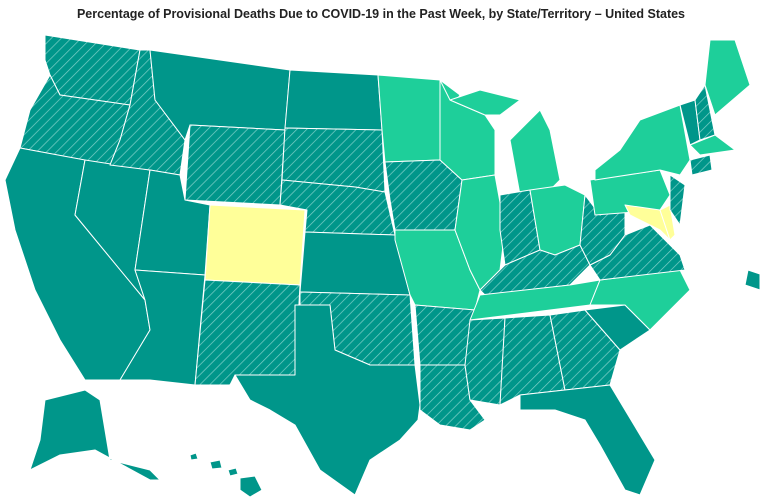 The width and height of the screenshot is (762, 501). I want to click on md, so click(647, 222).